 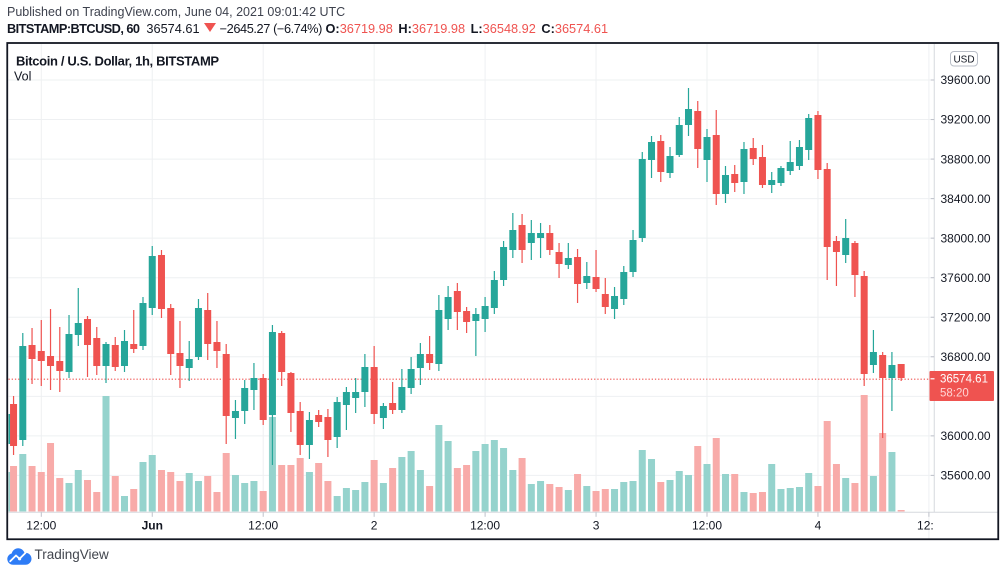 I want to click on svg-text: 58:20, so click(x=954, y=394).